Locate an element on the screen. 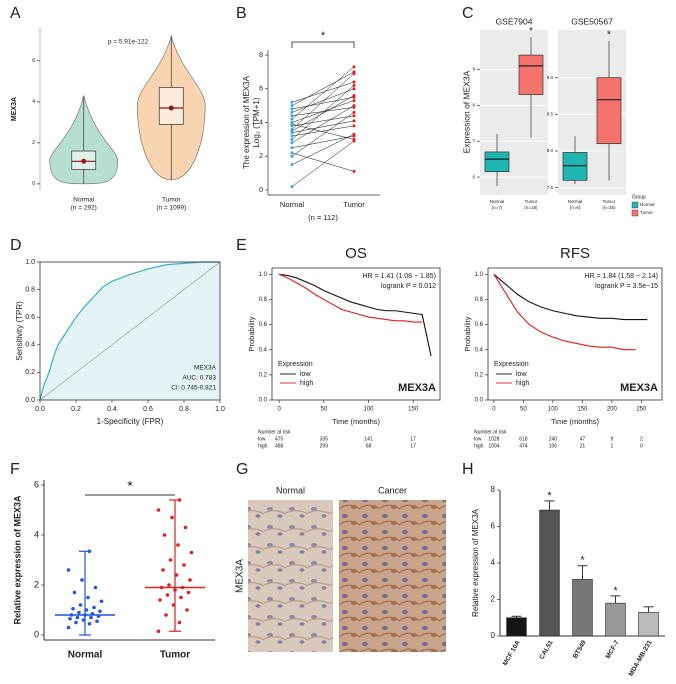  risk-count: 17 is located at coordinates (413, 446).